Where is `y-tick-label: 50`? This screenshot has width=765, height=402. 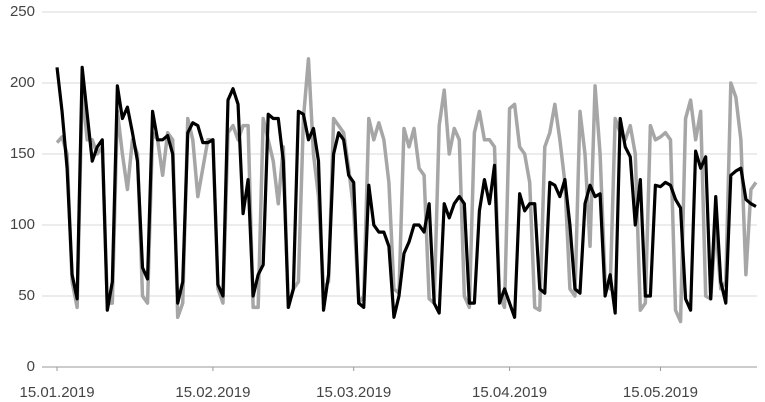
y-tick-label: 50 is located at coordinates (26, 295).